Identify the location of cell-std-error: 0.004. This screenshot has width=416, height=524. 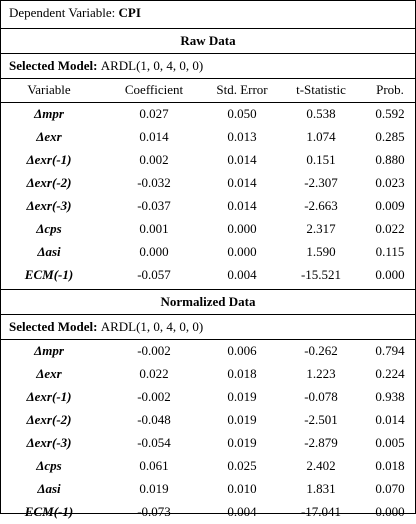
(242, 274).